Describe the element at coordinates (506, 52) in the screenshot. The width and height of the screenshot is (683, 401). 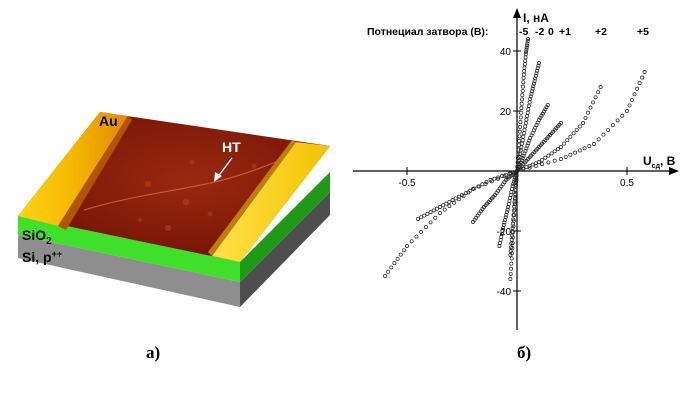
I see `y-tick-label: 40` at that location.